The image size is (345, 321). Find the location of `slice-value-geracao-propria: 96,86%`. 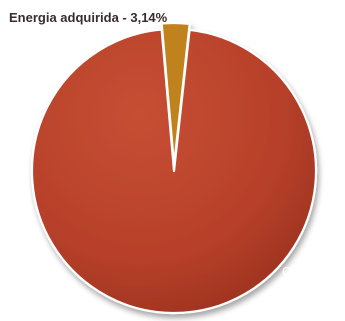

slice-value-geracao-propria: 96,86% is located at coordinates (310, 305).